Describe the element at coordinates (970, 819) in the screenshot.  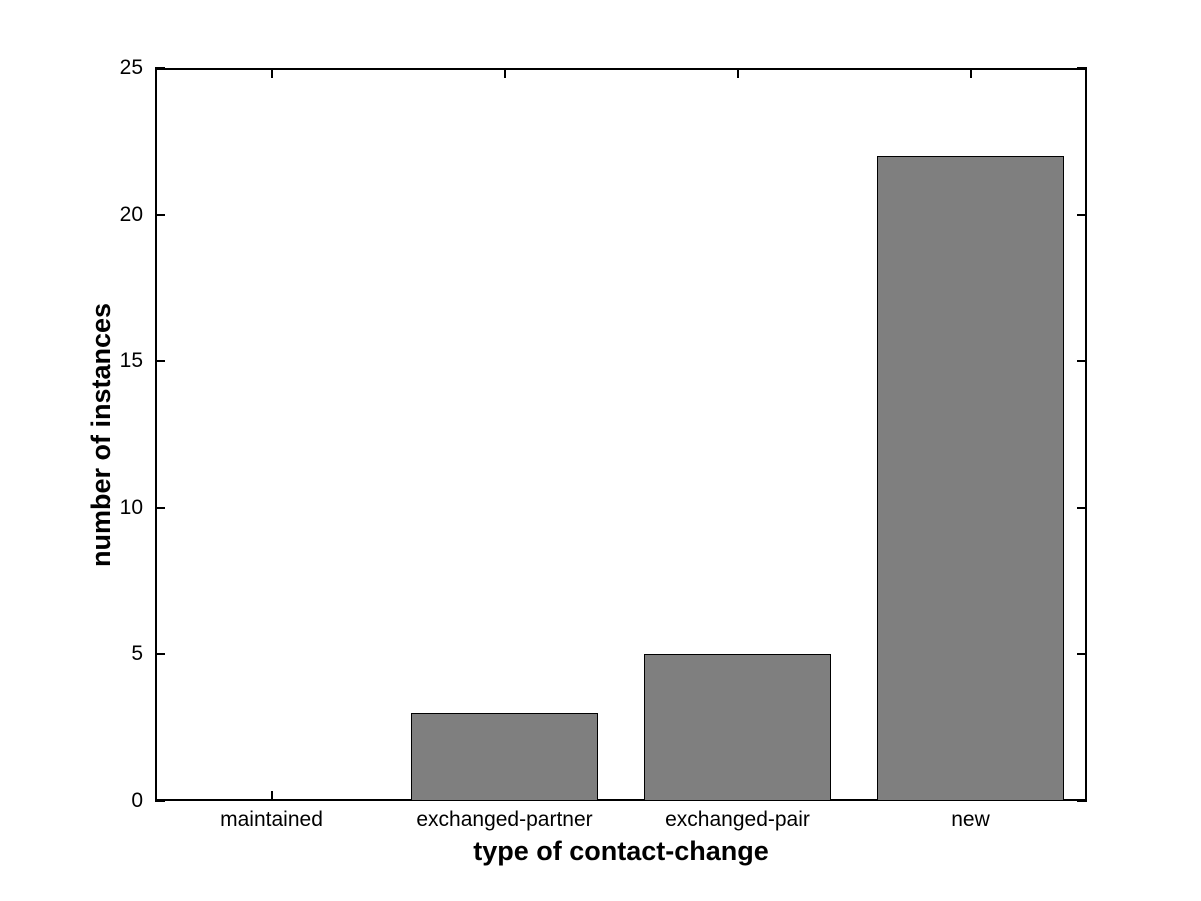
I see `x-tick-label: new` at that location.